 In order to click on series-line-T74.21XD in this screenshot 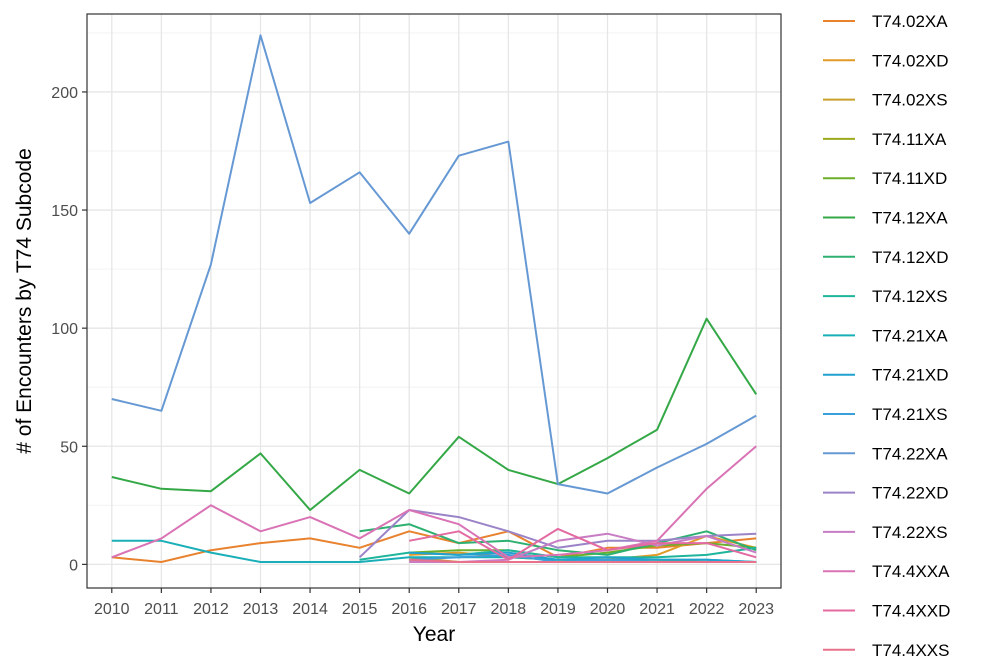, I will do `click(583, 557)`.